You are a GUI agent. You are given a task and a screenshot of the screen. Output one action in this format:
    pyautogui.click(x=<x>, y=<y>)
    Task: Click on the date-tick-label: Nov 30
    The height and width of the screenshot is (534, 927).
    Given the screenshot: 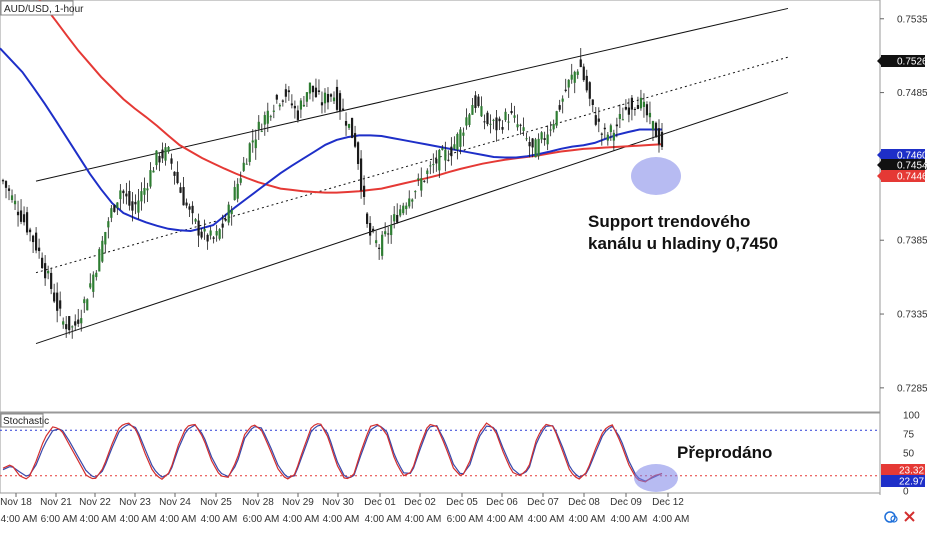 What is the action you would take?
    pyautogui.click(x=338, y=502)
    